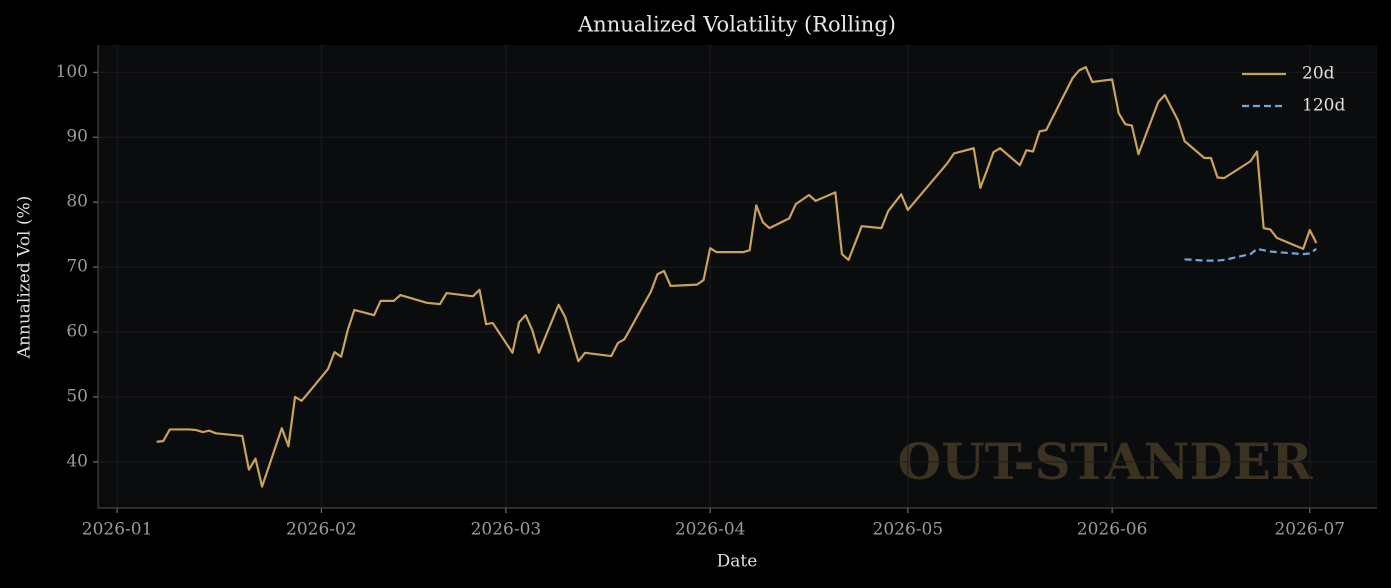  I want to click on x-tick-label: 2026-06, so click(1112, 530).